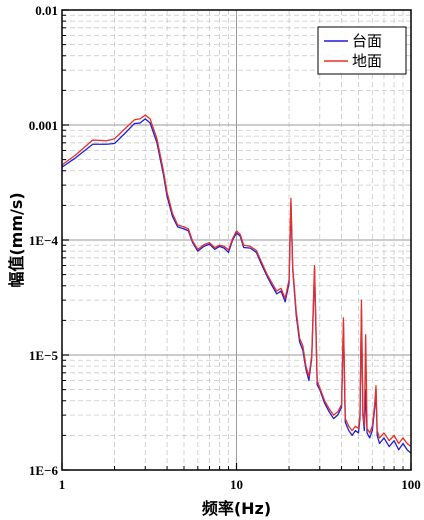  Describe the element at coordinates (236, 508) in the screenshot. I see `x-axis-title: 频率(Hz)` at that location.